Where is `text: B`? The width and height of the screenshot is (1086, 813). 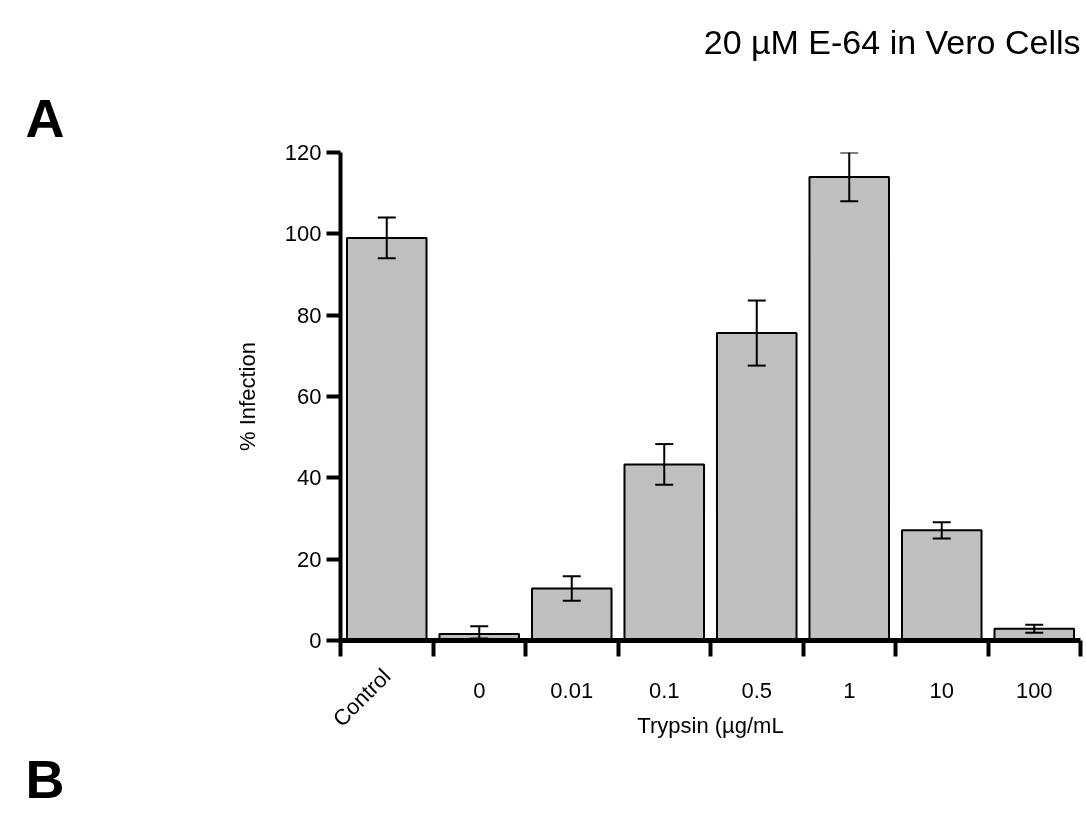
text: B is located at coordinates (45, 778).